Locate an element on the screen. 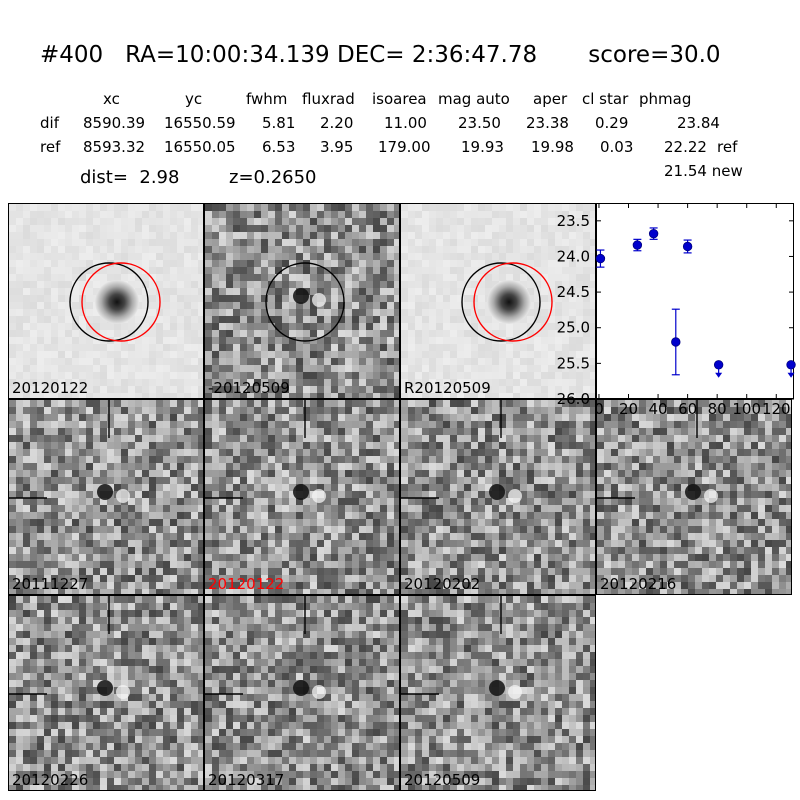 The width and height of the screenshot is (800, 800). x-tick-label: 60 is located at coordinates (687, 409).